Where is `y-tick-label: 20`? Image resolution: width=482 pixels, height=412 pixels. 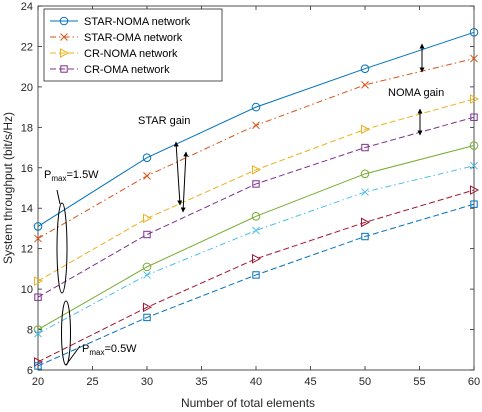 y-tick-label: 20 is located at coordinates (27, 88).